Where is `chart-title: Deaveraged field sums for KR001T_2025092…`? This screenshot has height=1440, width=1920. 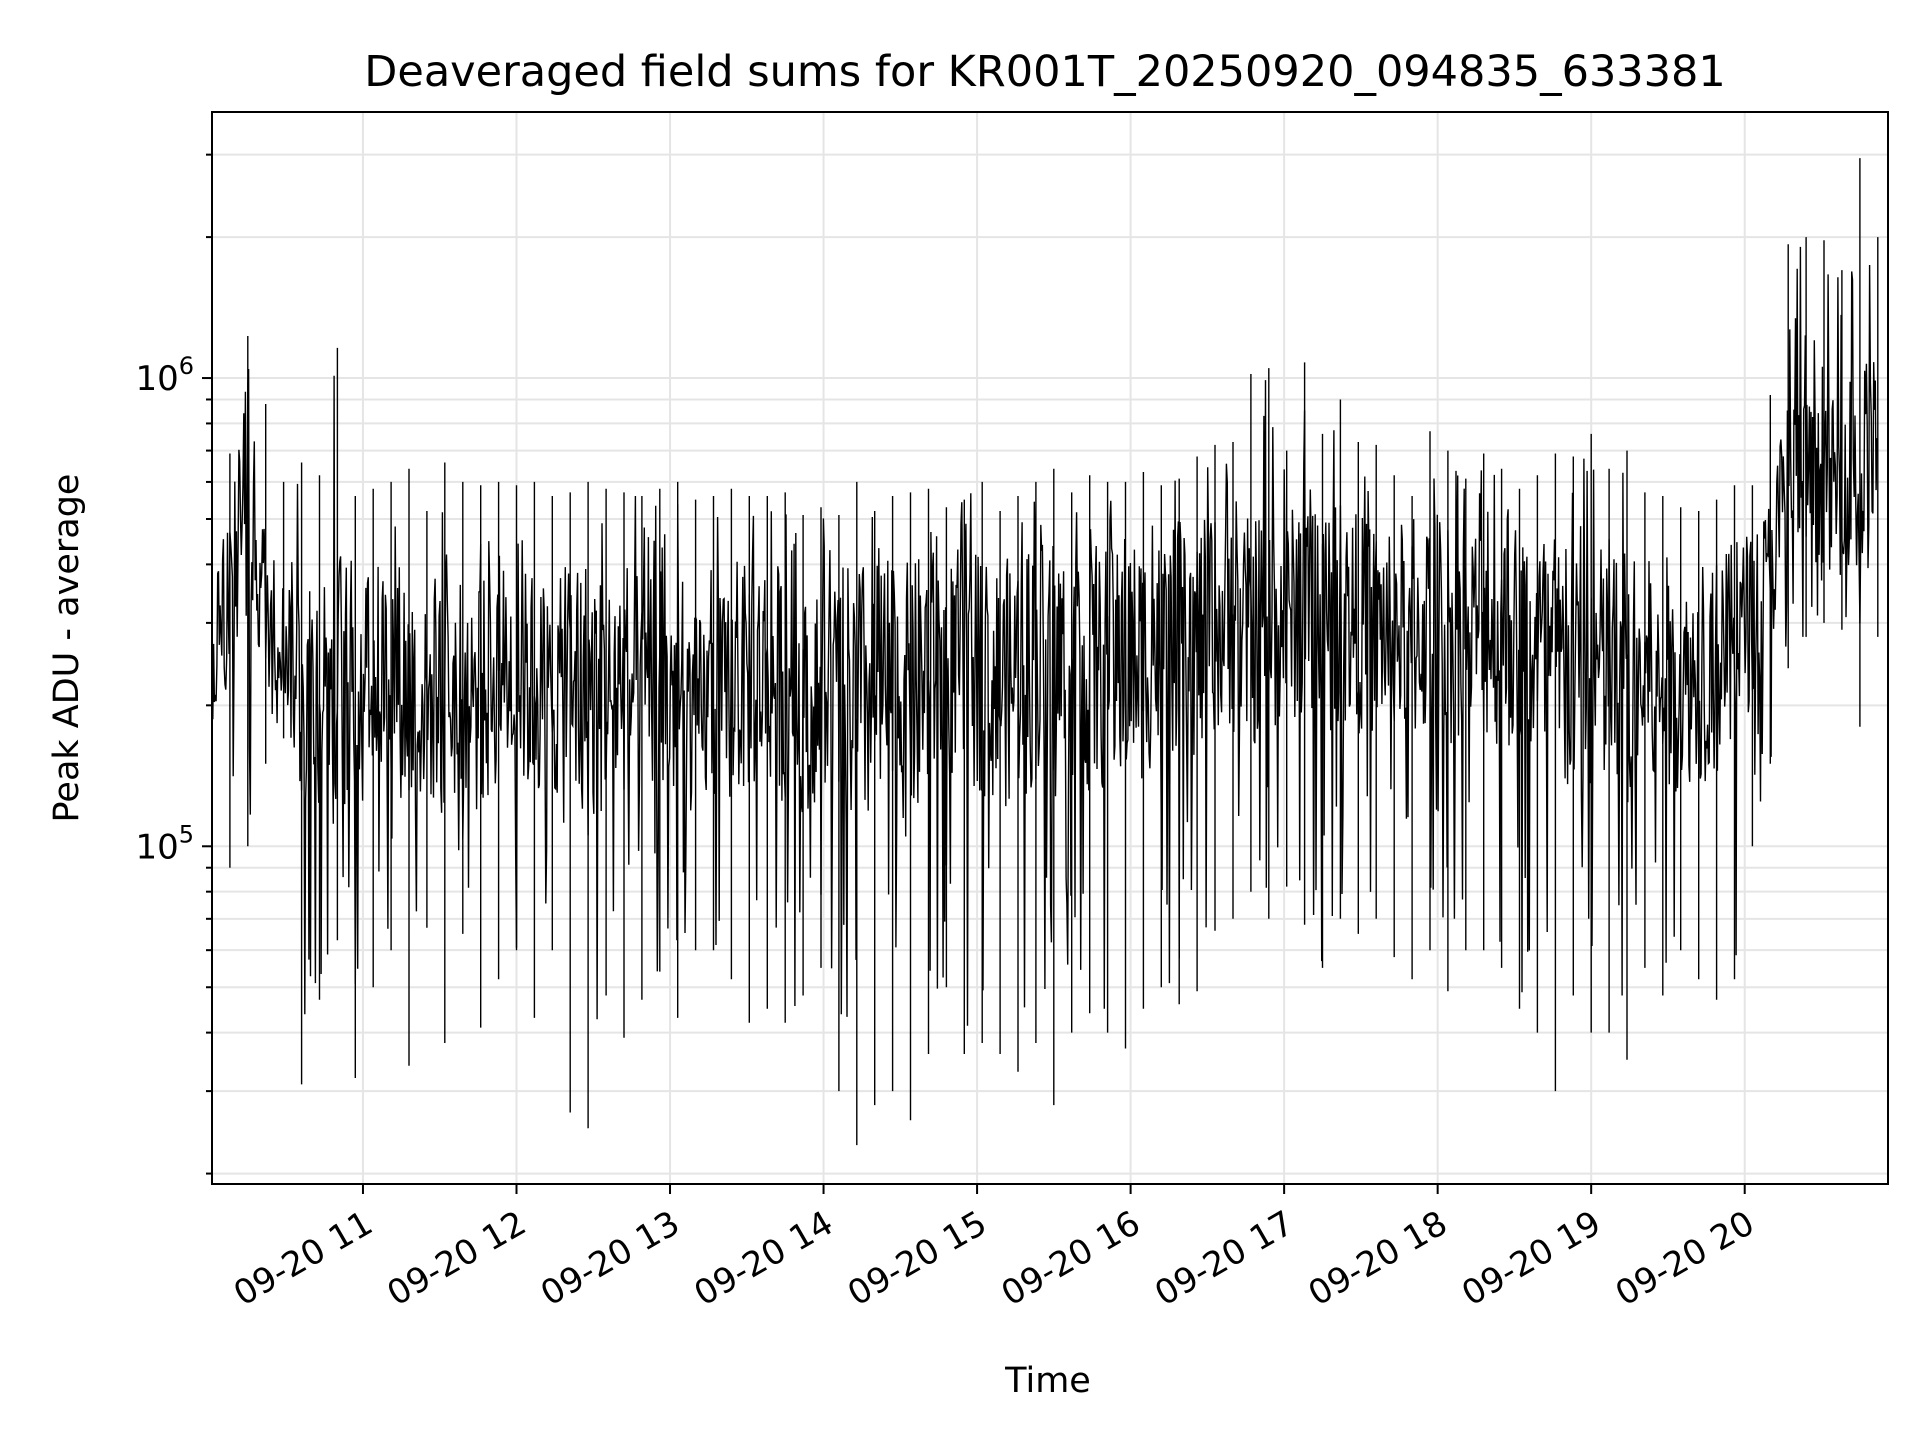 chart-title: Deaveraged field sums for KR001T_2025092… is located at coordinates (1045, 72).